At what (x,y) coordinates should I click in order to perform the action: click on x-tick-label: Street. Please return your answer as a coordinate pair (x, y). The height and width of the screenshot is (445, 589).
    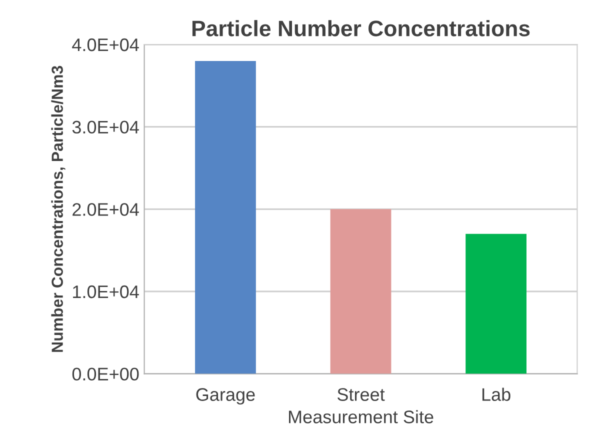
    Looking at the image, I should click on (361, 394).